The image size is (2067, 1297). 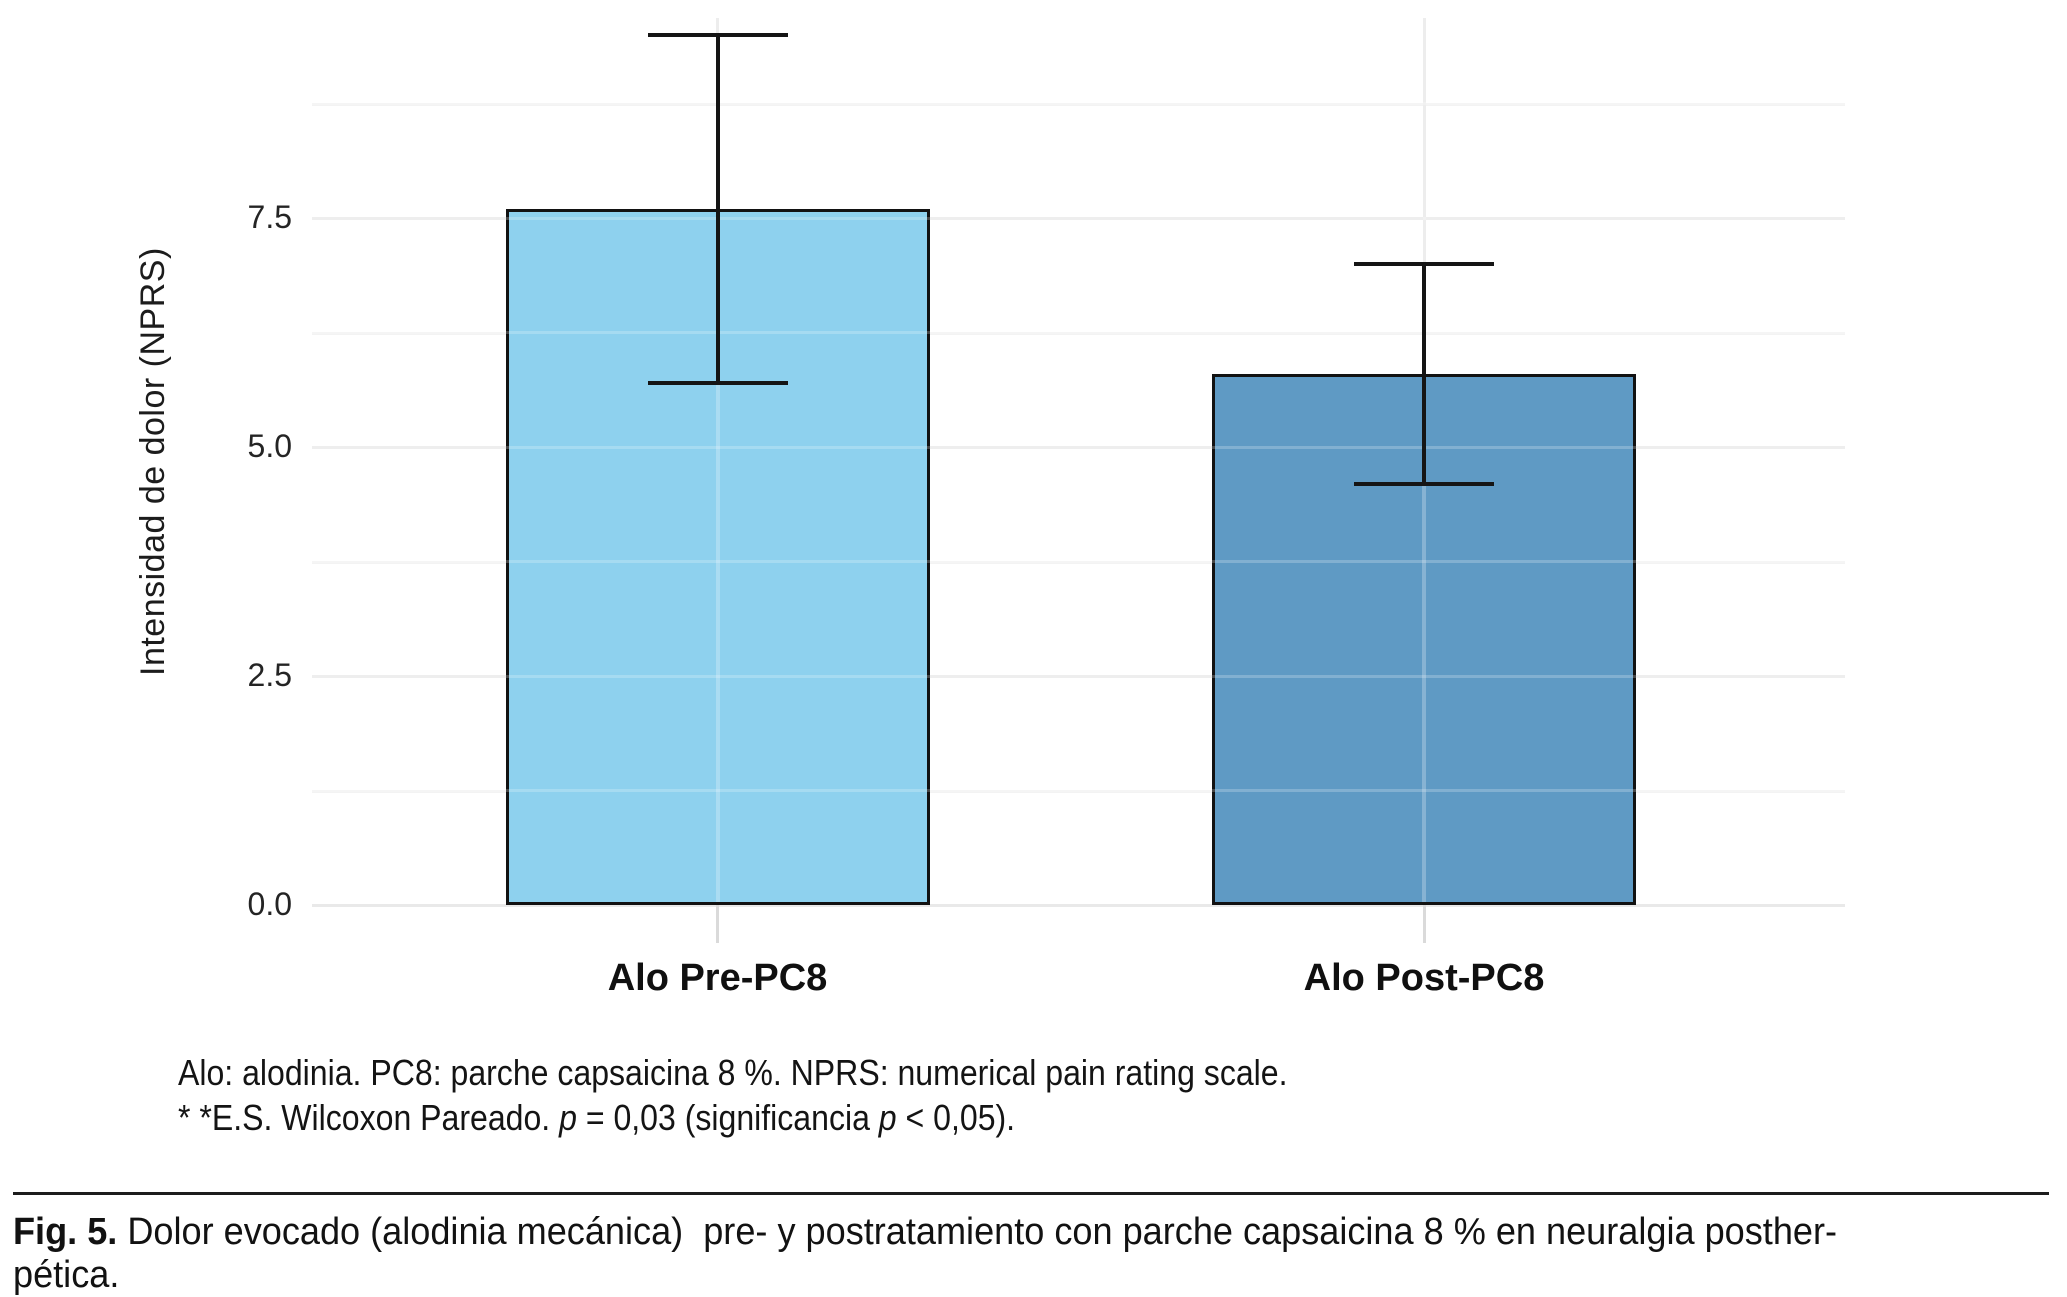 What do you see at coordinates (1031, 1193) in the screenshot?
I see `caption-divider` at bounding box center [1031, 1193].